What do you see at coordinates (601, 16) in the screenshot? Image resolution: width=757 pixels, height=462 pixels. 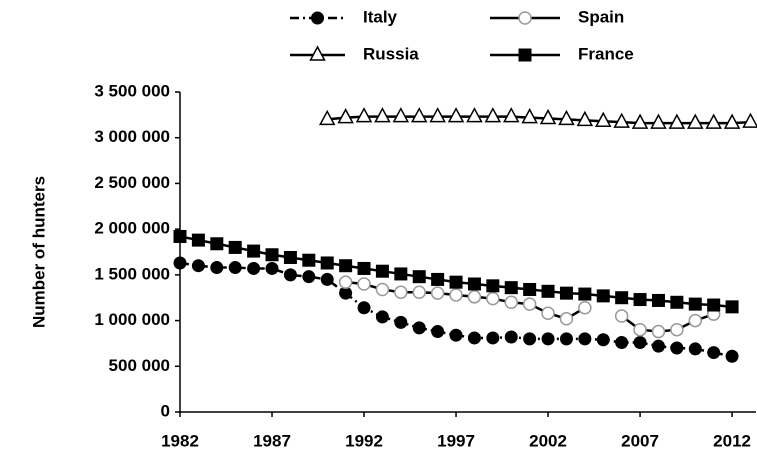 I see `legend-label: Spain` at bounding box center [601, 16].